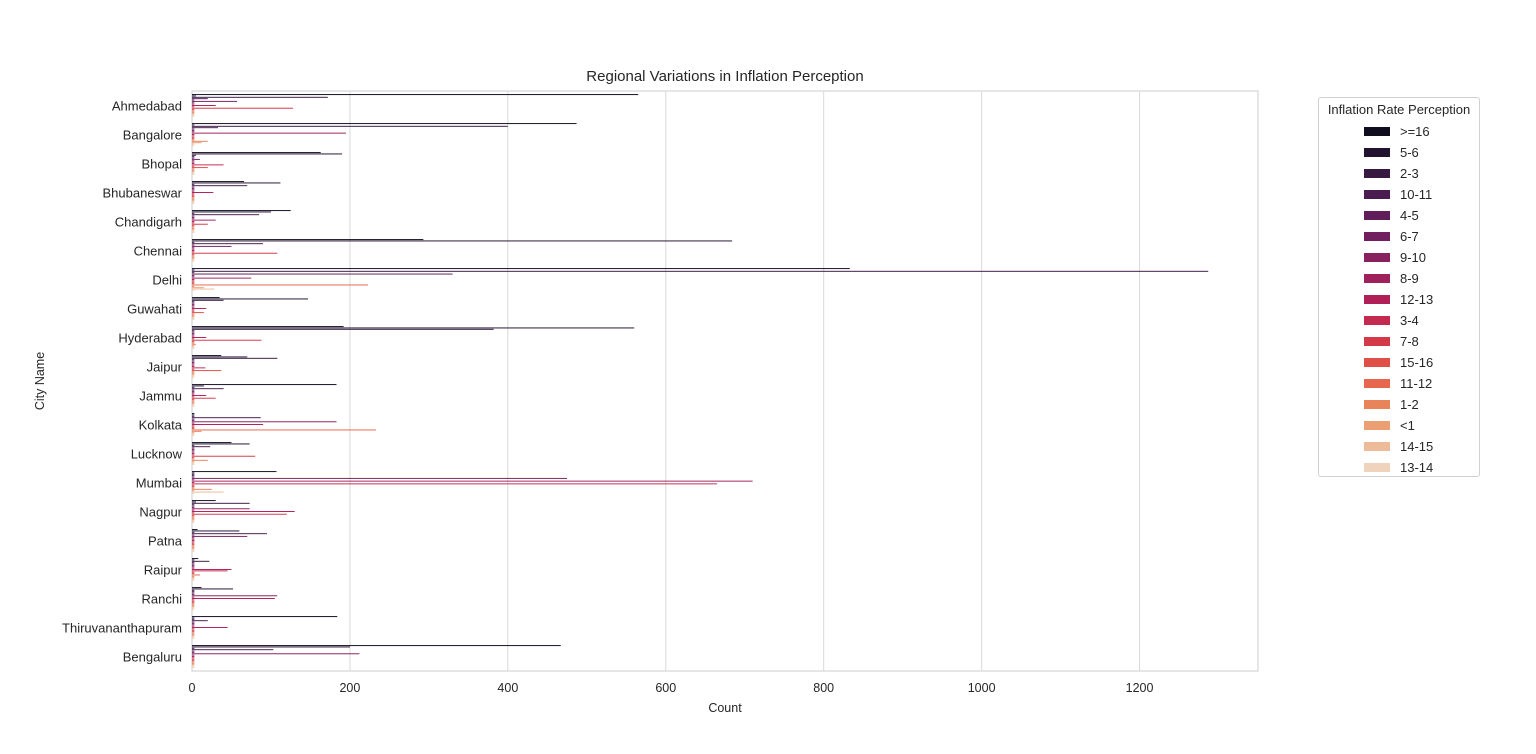 This screenshot has height=754, width=1536. Describe the element at coordinates (160, 512) in the screenshot. I see `y-tick-label: Nagpur` at that location.